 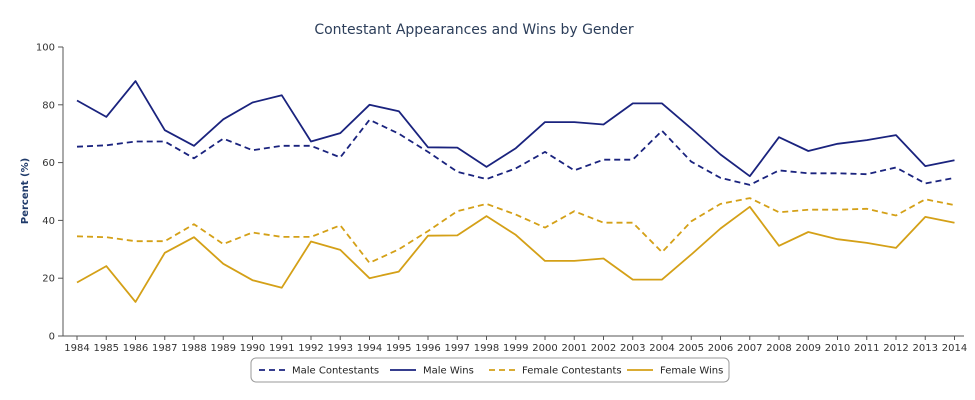 What do you see at coordinates (48, 163) in the screenshot?
I see `y-tick-label: 60` at bounding box center [48, 163].